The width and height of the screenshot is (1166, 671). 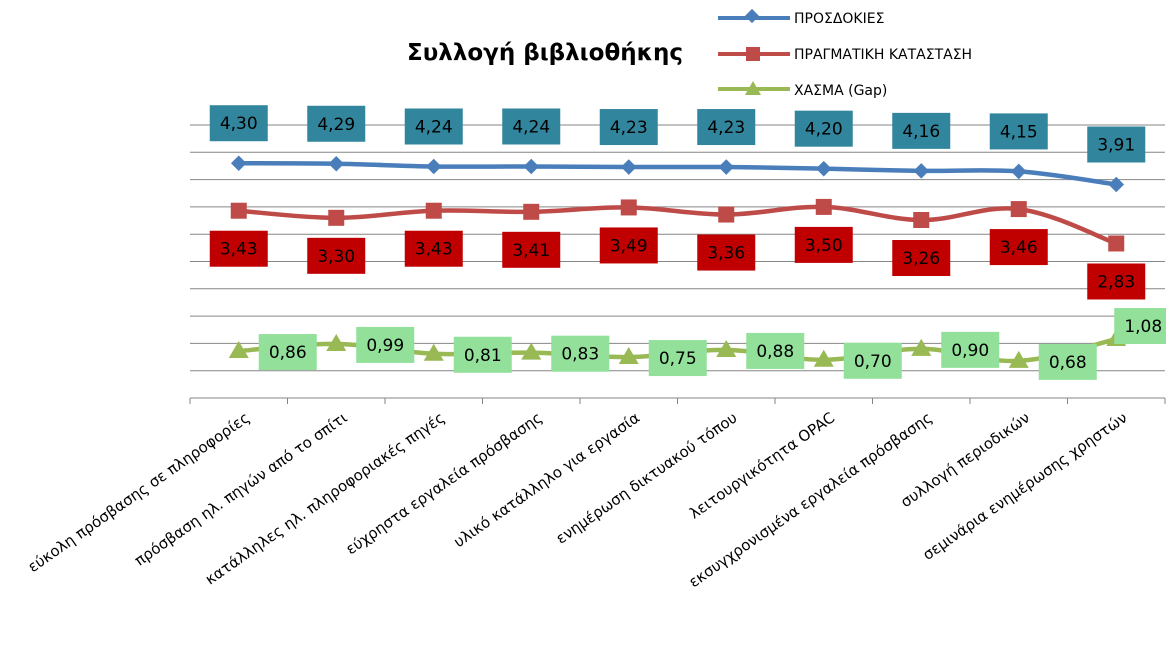 I want to click on data-label: 3,41, so click(x=531, y=251).